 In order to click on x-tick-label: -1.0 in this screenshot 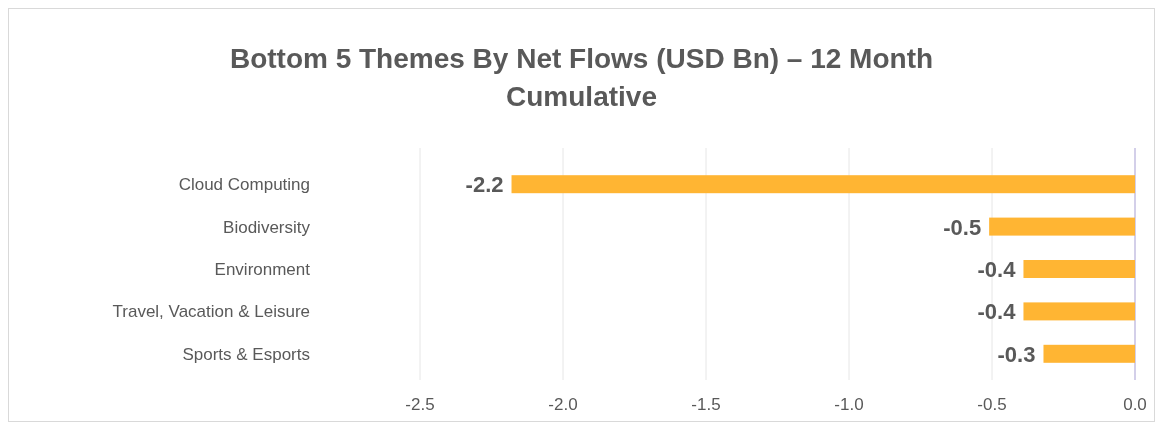, I will do `click(849, 404)`.